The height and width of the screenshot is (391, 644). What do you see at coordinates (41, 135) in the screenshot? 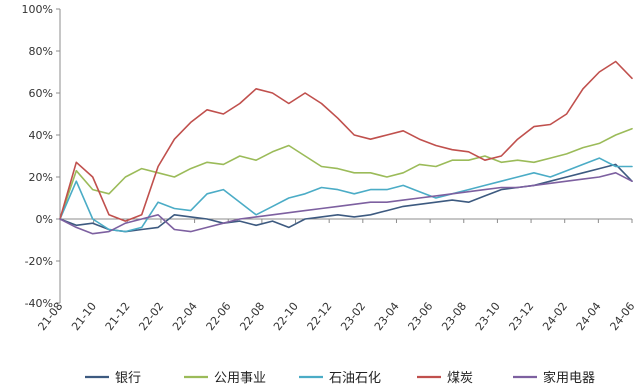
I see `y-tick-label: 40%` at bounding box center [41, 135].